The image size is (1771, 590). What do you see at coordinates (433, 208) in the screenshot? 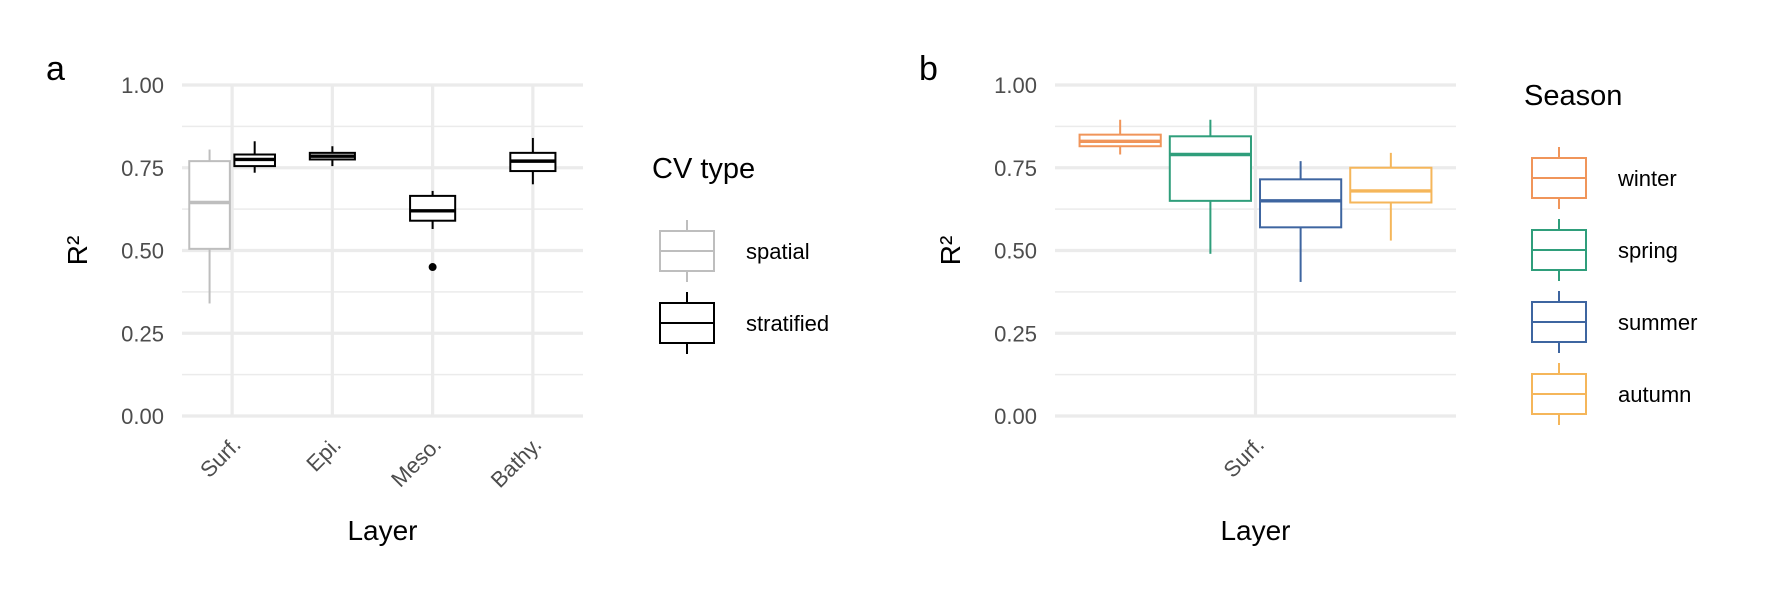
I see `box-stratified` at bounding box center [433, 208].